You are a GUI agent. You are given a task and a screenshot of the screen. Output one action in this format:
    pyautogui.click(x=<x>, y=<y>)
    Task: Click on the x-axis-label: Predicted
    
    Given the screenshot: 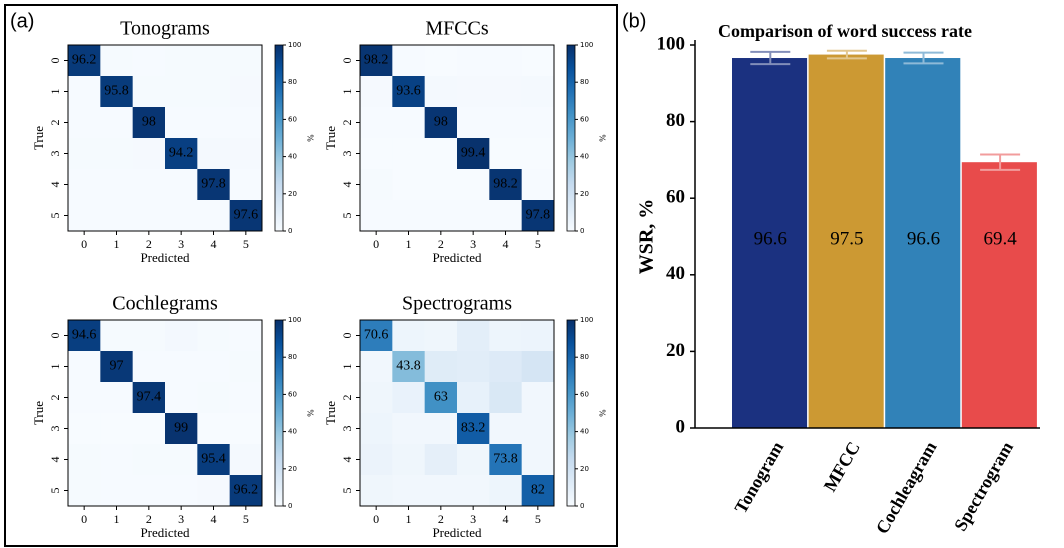 What is the action you would take?
    pyautogui.click(x=165, y=257)
    